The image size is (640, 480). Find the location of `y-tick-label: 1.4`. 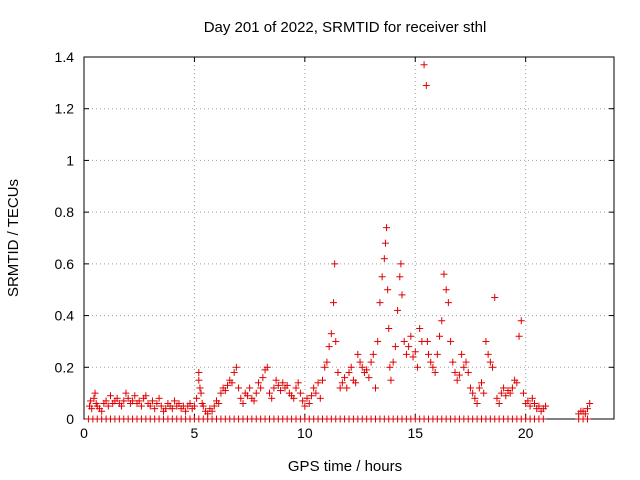

y-tick-label: 1.4 is located at coordinates (65, 57).